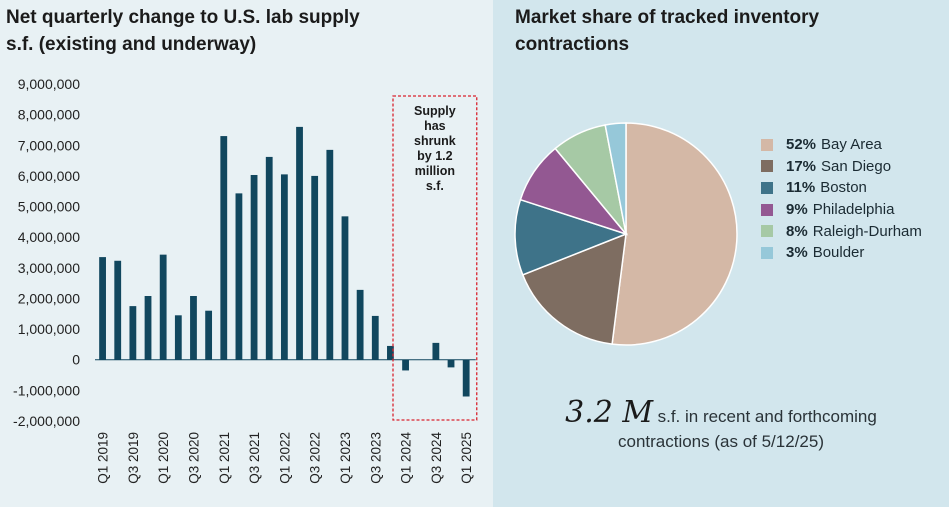 This screenshot has width=949, height=507. What do you see at coordinates (148, 328) in the screenshot?
I see `bar-Q4-2019` at bounding box center [148, 328].